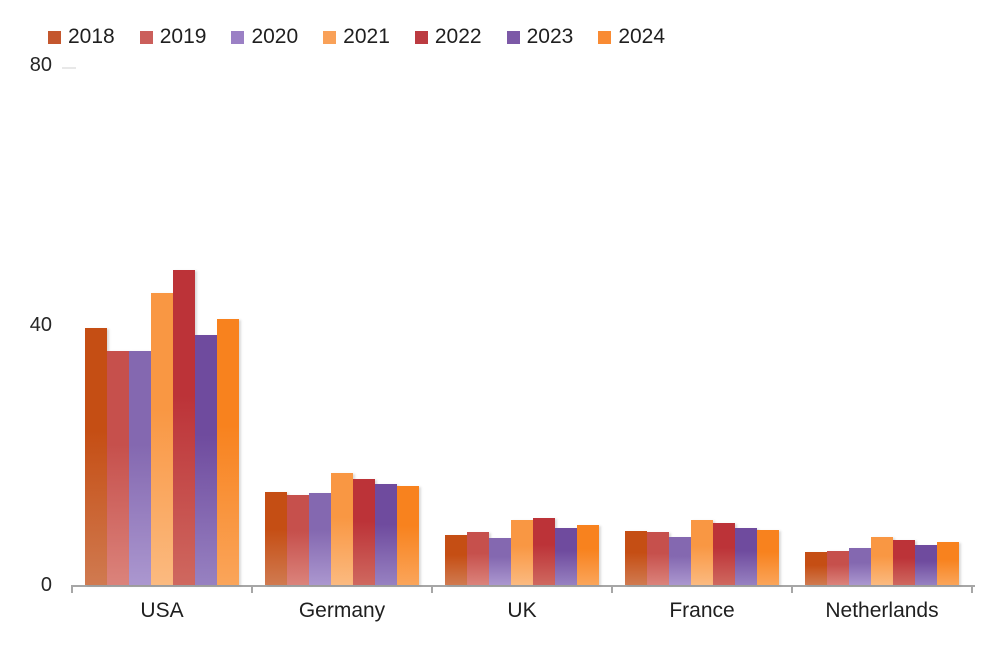 The height and width of the screenshot is (649, 1000). I want to click on legend-label: 2023, so click(550, 36).